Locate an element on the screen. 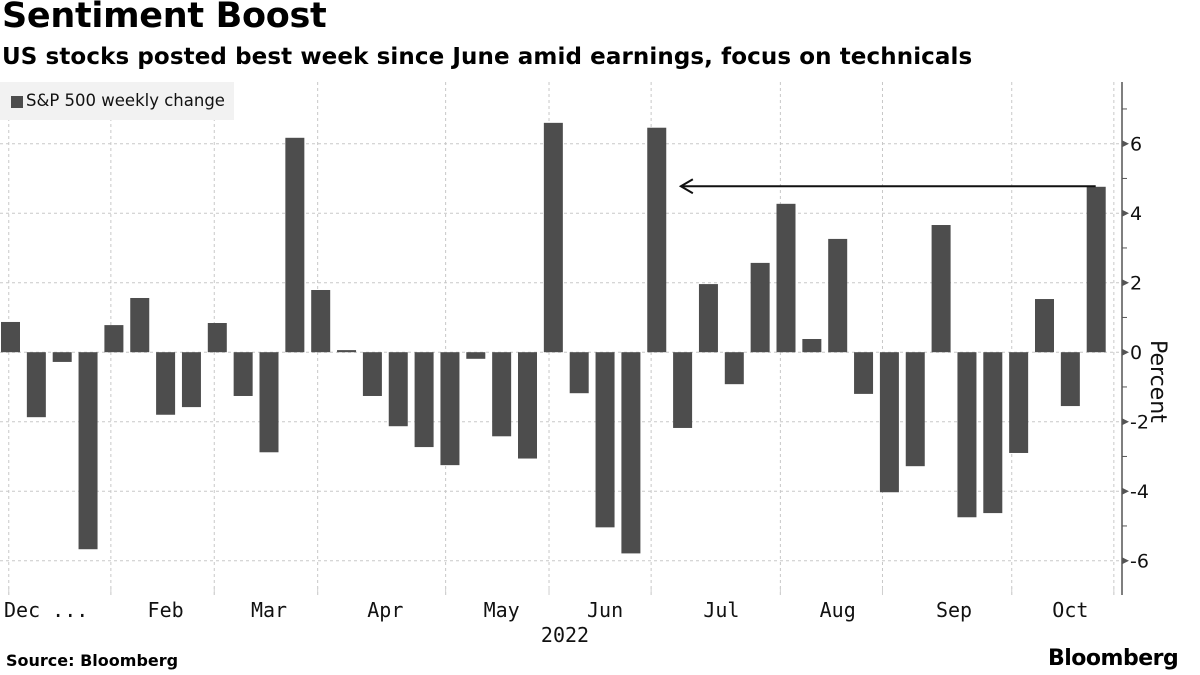 This screenshot has width=1200, height=675. annotation-arrow is located at coordinates (887, 186).